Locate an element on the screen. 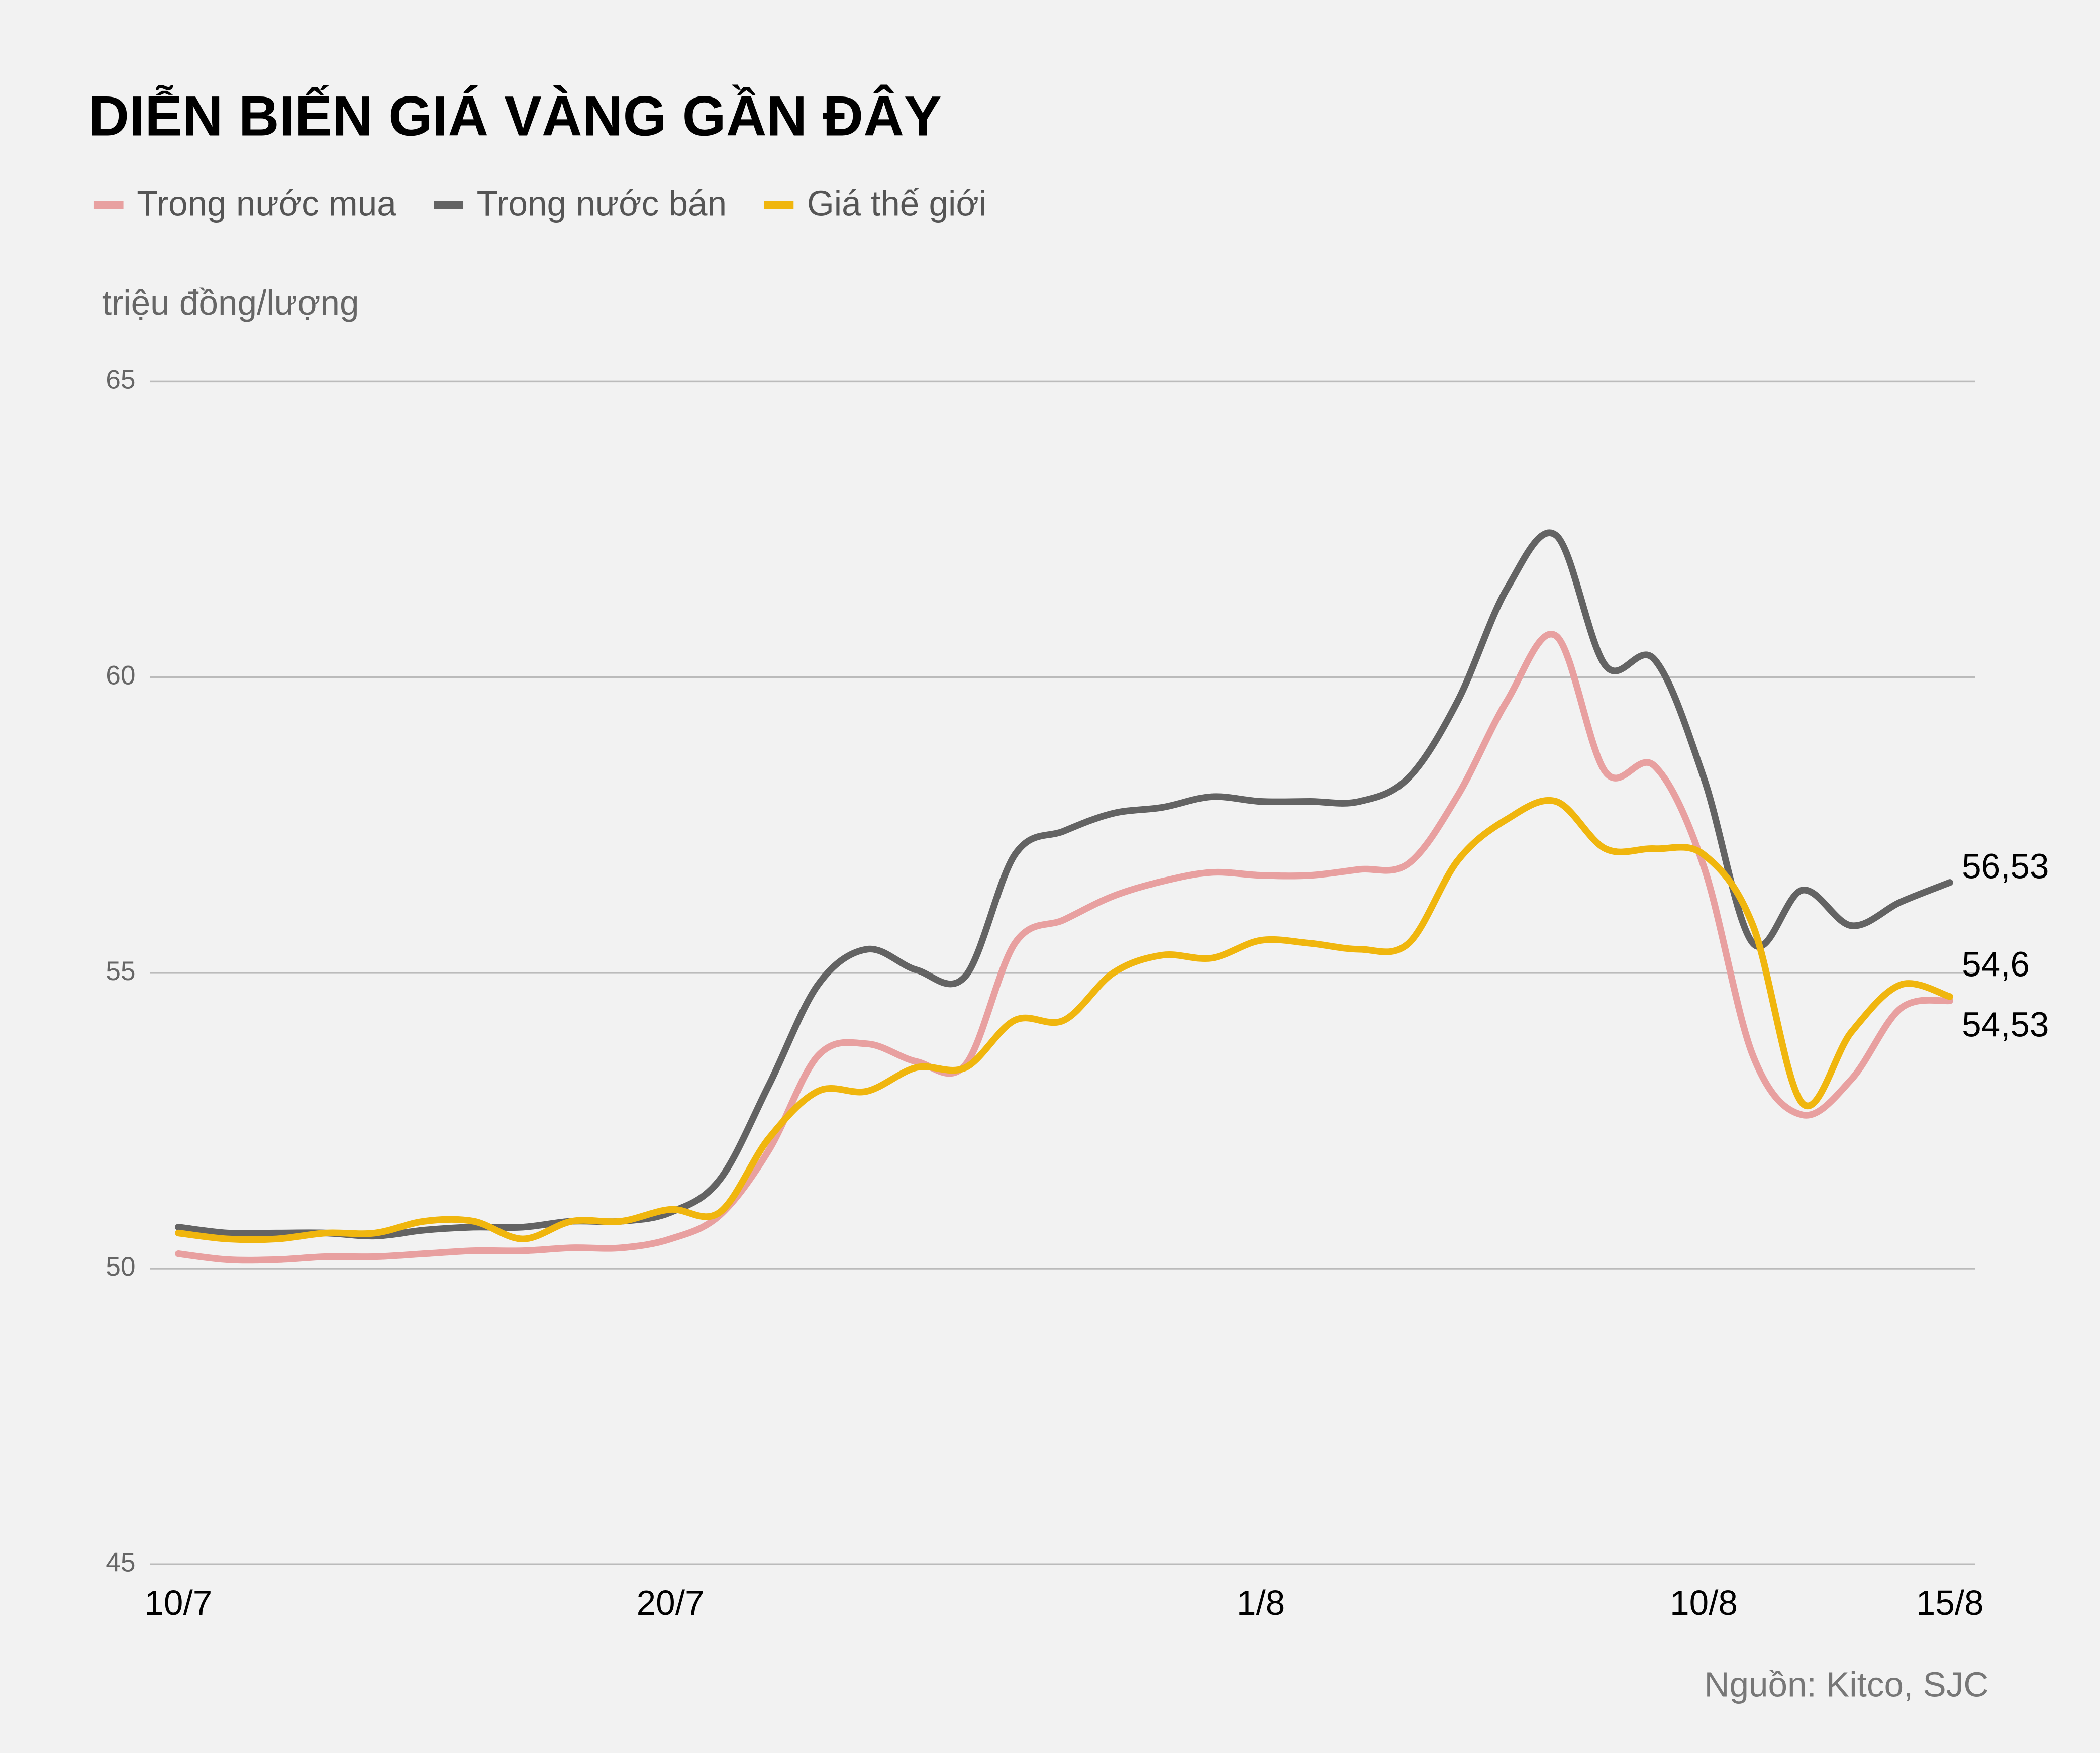 This screenshot has height=1753, width=2100. x-tick-label: 1/8 is located at coordinates (1261, 1602).